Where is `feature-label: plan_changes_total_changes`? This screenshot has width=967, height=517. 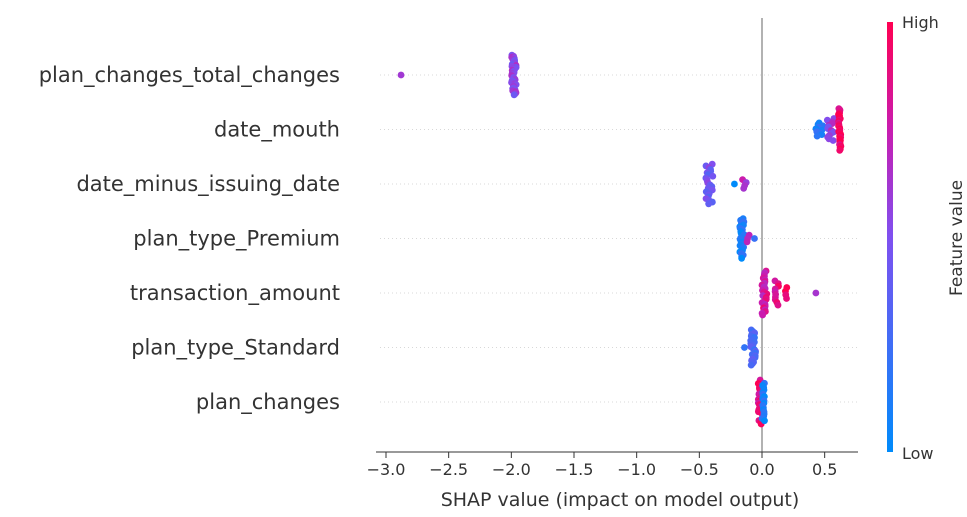
feature-label: plan_changes_total_changes is located at coordinates (189, 75).